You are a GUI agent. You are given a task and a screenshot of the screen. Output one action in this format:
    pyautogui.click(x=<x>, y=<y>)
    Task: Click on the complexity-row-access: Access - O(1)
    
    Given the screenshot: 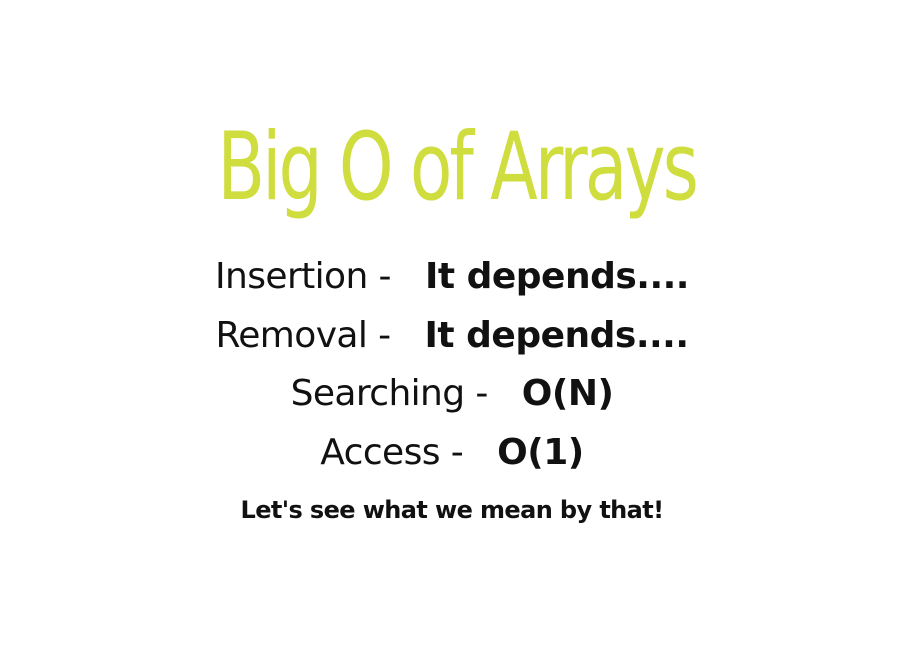 What is the action you would take?
    pyautogui.click(x=452, y=453)
    